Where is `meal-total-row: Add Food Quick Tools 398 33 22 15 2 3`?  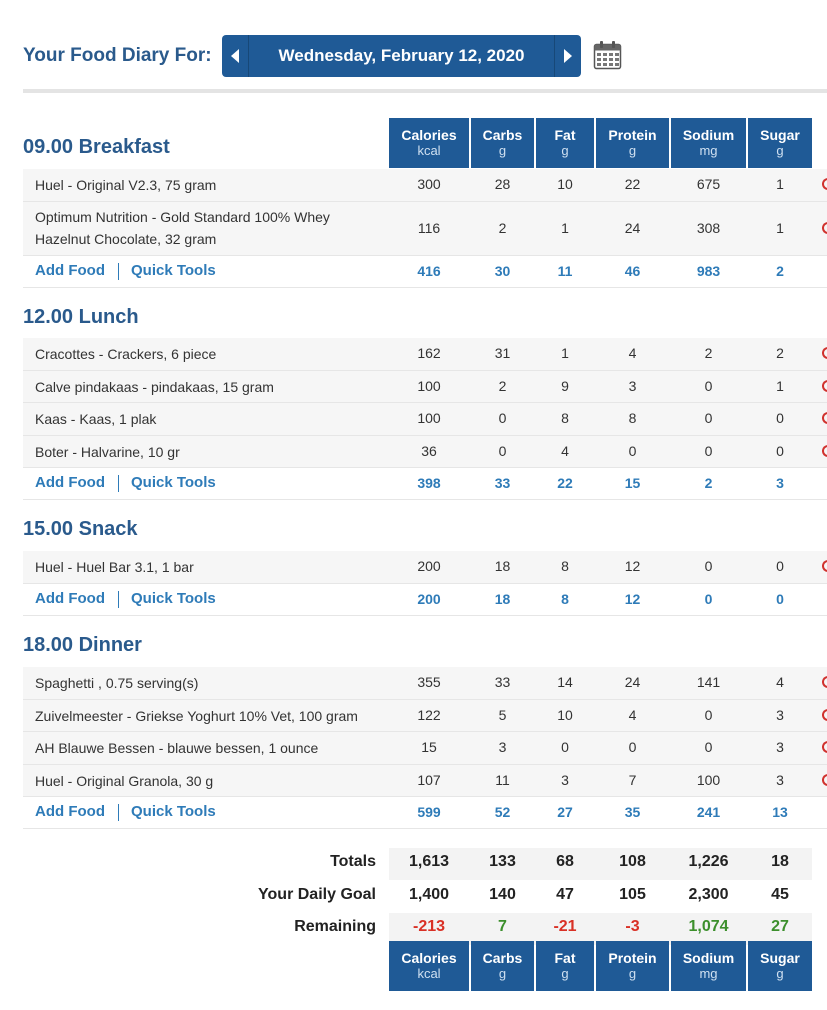
meal-total-row: Add Food Quick Tools 398 33 22 15 2 3 is located at coordinates (425, 484).